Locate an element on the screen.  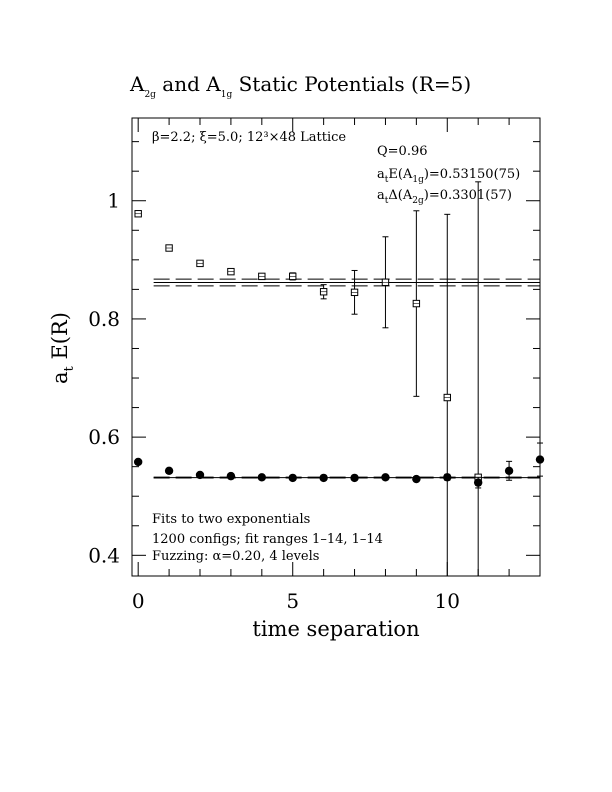
a1g-energy-annotation: atE(A1g)=0.53150(75) is located at coordinates (448, 176).